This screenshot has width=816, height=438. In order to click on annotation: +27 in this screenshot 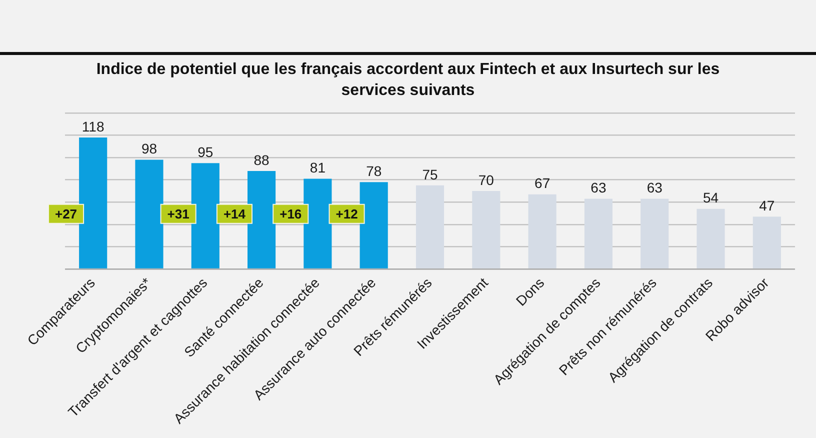, I will do `click(66, 214)`.